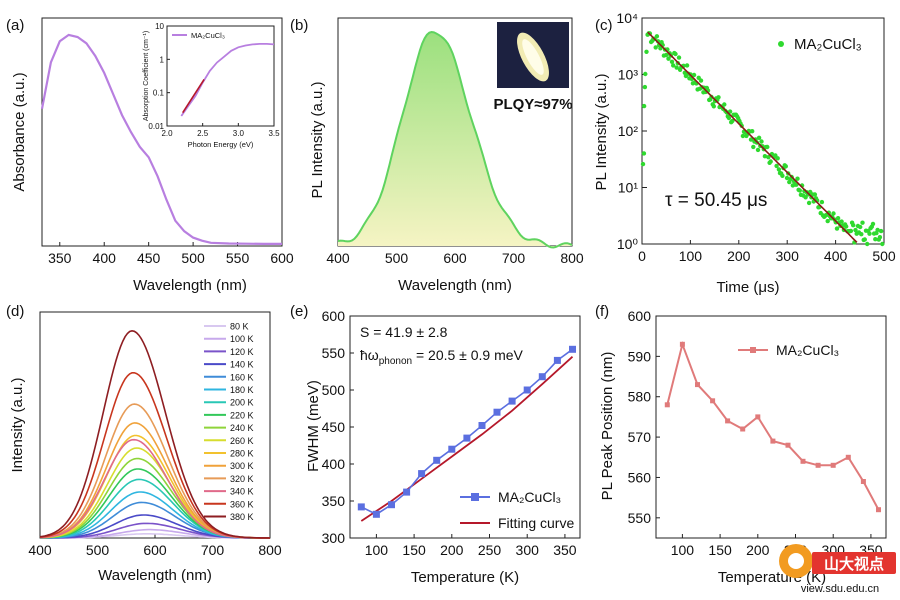 The width and height of the screenshot is (900, 600). What do you see at coordinates (334, 464) in the screenshot?
I see `e-ytick-label: 400` at bounding box center [334, 464].